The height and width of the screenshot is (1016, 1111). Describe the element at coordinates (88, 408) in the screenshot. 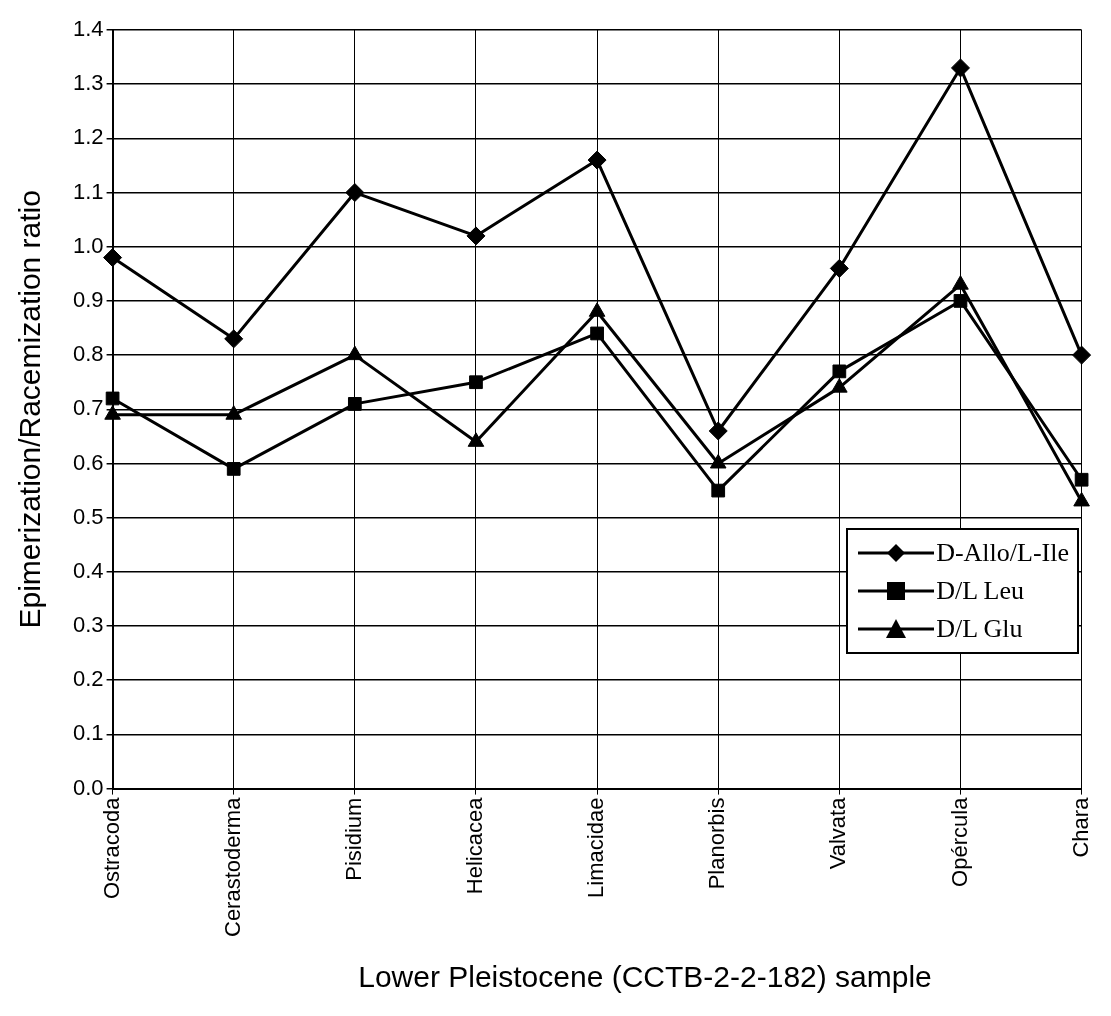

I see `y-tick-label: 0.7` at that location.